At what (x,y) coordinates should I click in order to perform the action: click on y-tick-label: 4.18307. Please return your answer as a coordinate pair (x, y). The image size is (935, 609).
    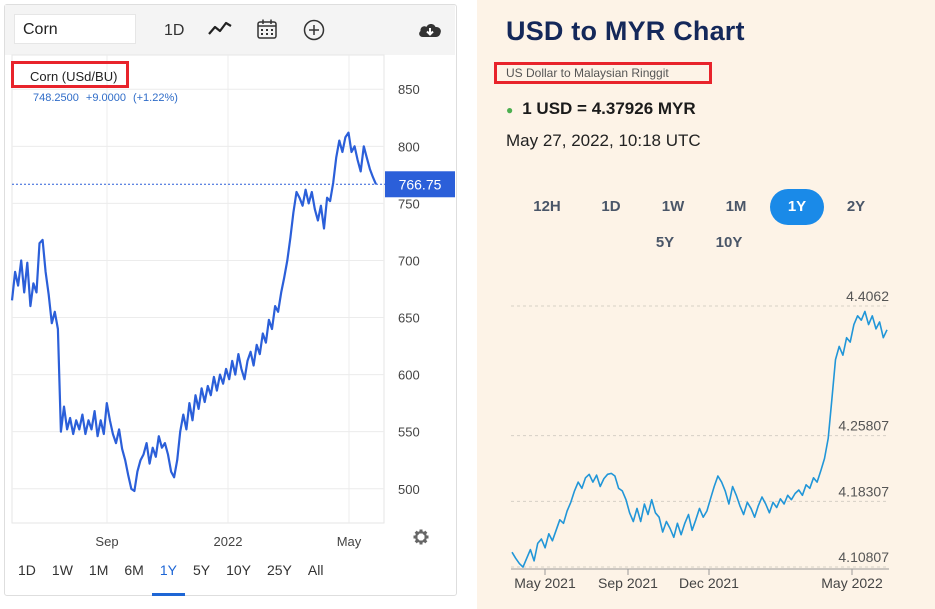
    Looking at the image, I should click on (863, 491).